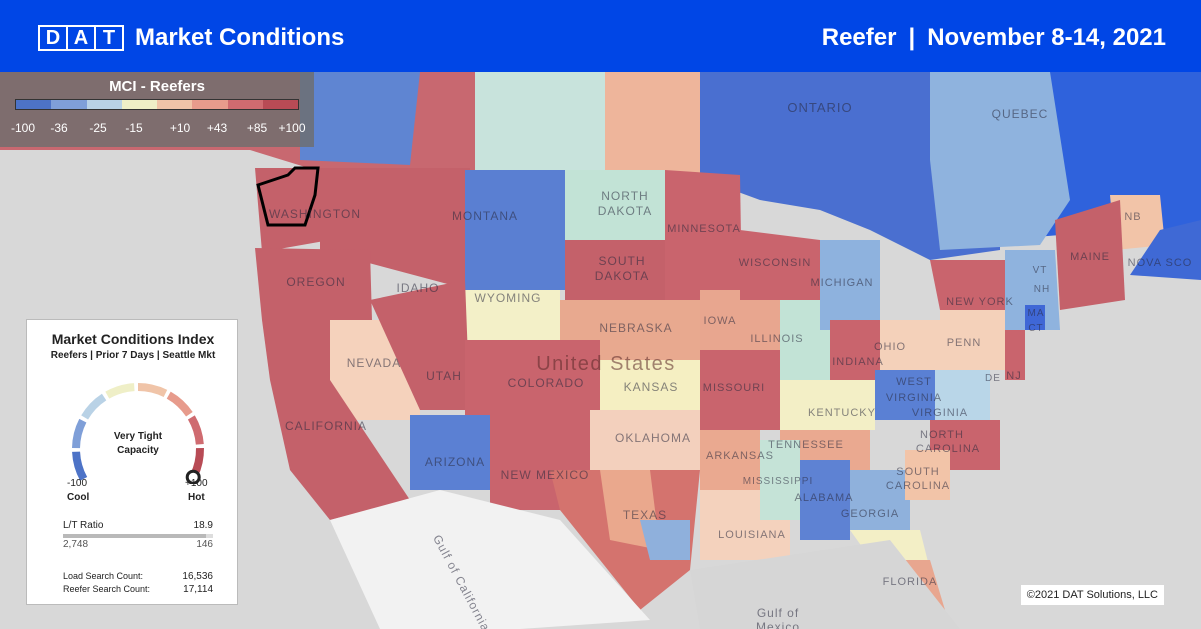  What do you see at coordinates (257, 128) in the screenshot?
I see `legend-tick: +85` at bounding box center [257, 128].